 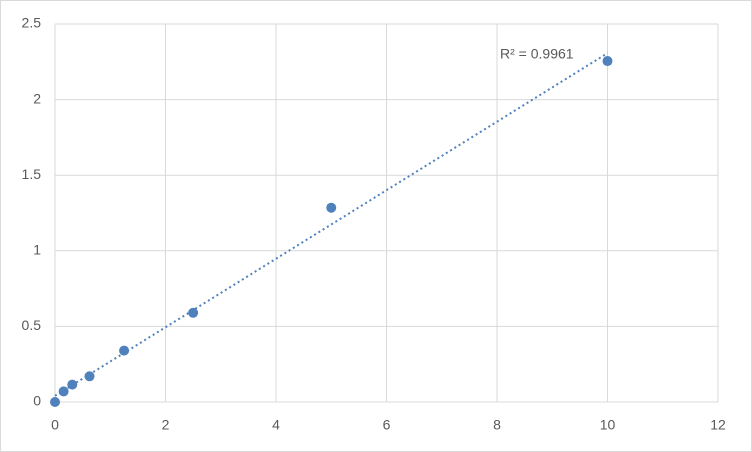 I want to click on x-tick-label: 10, so click(x=608, y=425).